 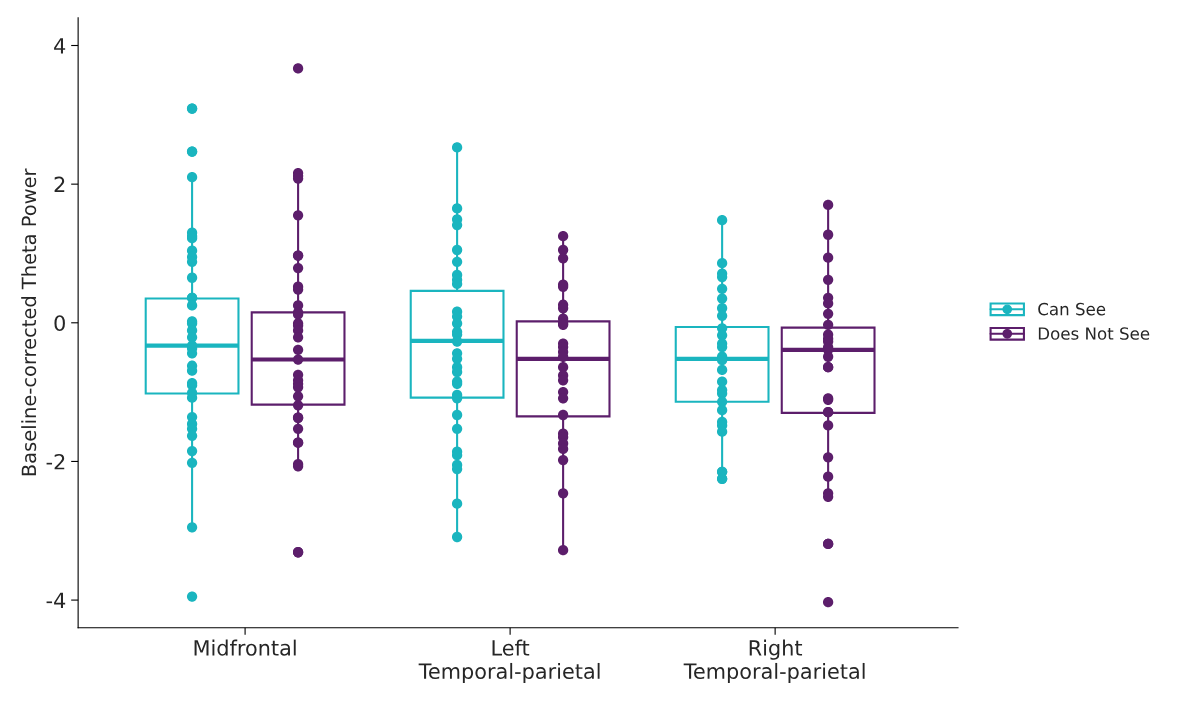 I want to click on legend-label: Can See, so click(x=1072, y=309).